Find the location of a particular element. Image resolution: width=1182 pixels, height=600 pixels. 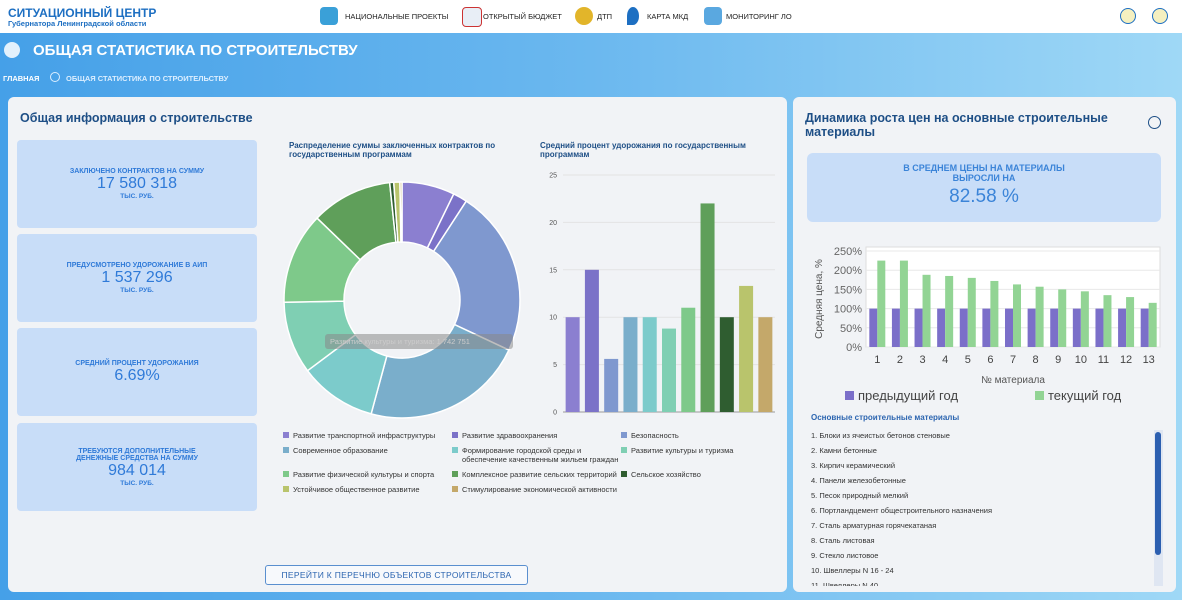

objects-button: ПЕРЕЙТИ К ПЕРЕЧНЮ ОБЪЕКТОВ СТРОИТЕЛЬСТВА is located at coordinates (396, 575).